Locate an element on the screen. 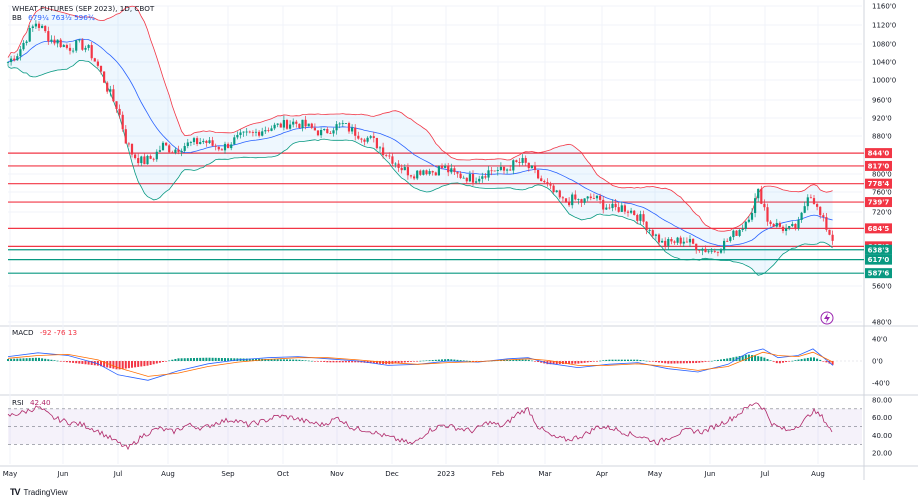  level-tag-label: 617'0 is located at coordinates (879, 260).